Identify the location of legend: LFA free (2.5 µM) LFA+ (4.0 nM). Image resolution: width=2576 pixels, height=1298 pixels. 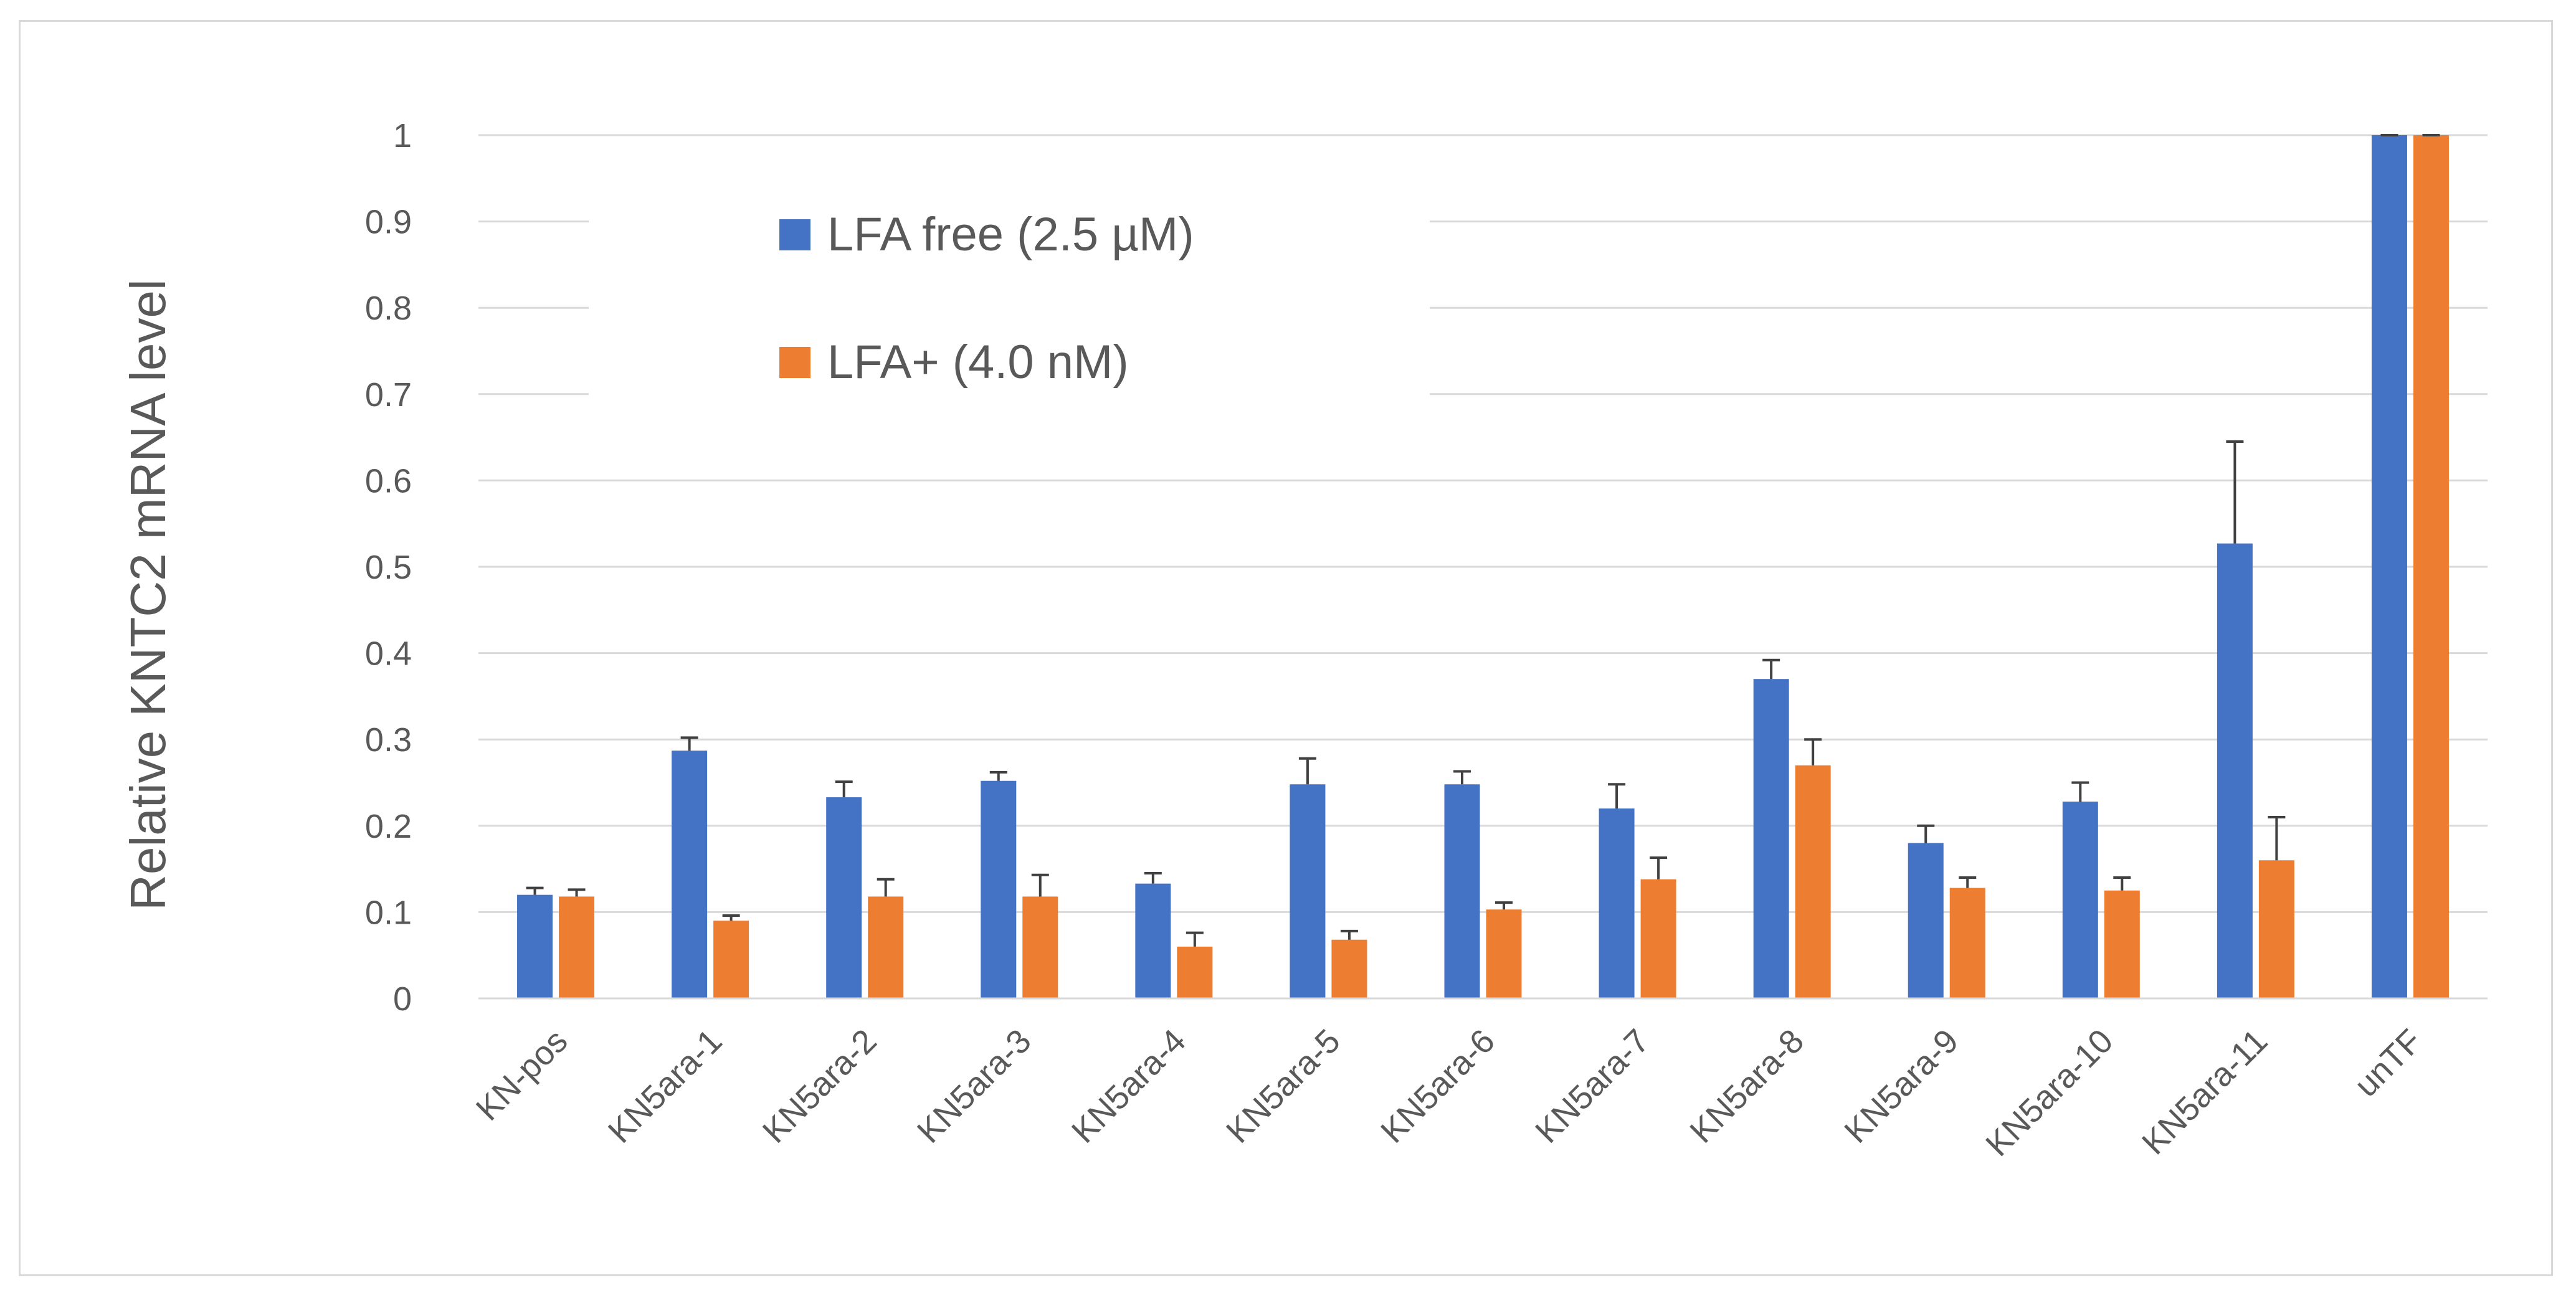
(986, 298).